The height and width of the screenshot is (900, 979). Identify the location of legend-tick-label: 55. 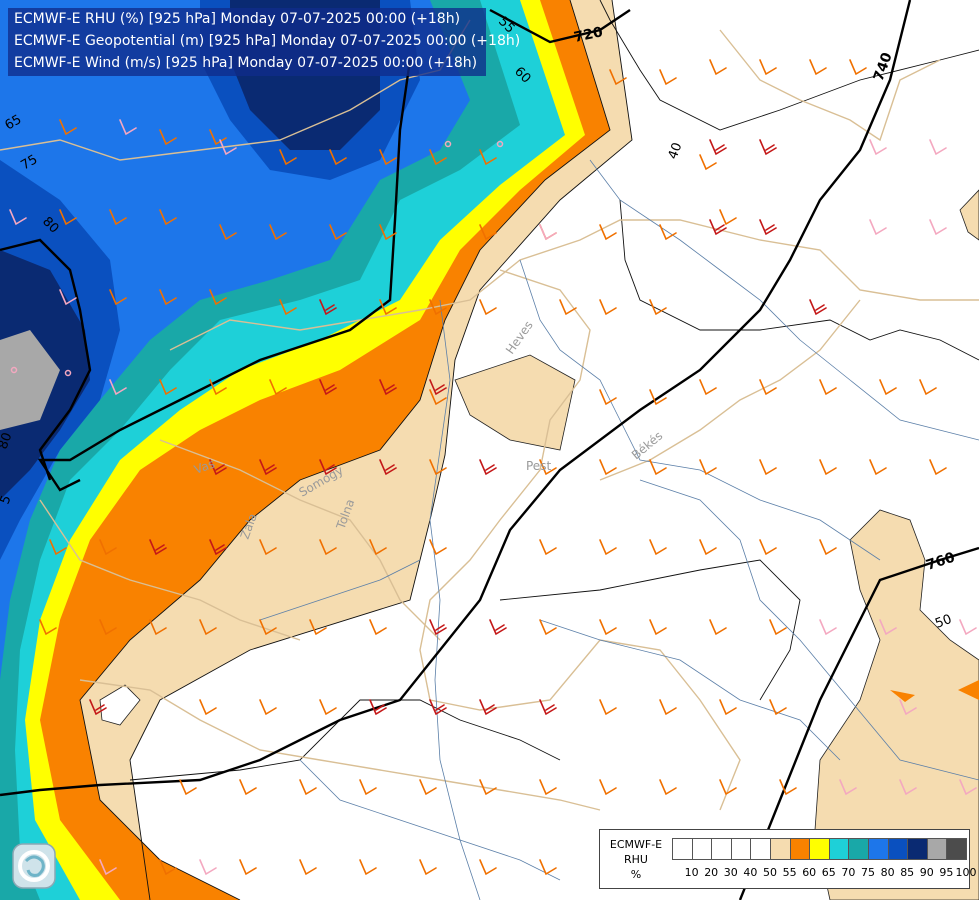
(789, 872).